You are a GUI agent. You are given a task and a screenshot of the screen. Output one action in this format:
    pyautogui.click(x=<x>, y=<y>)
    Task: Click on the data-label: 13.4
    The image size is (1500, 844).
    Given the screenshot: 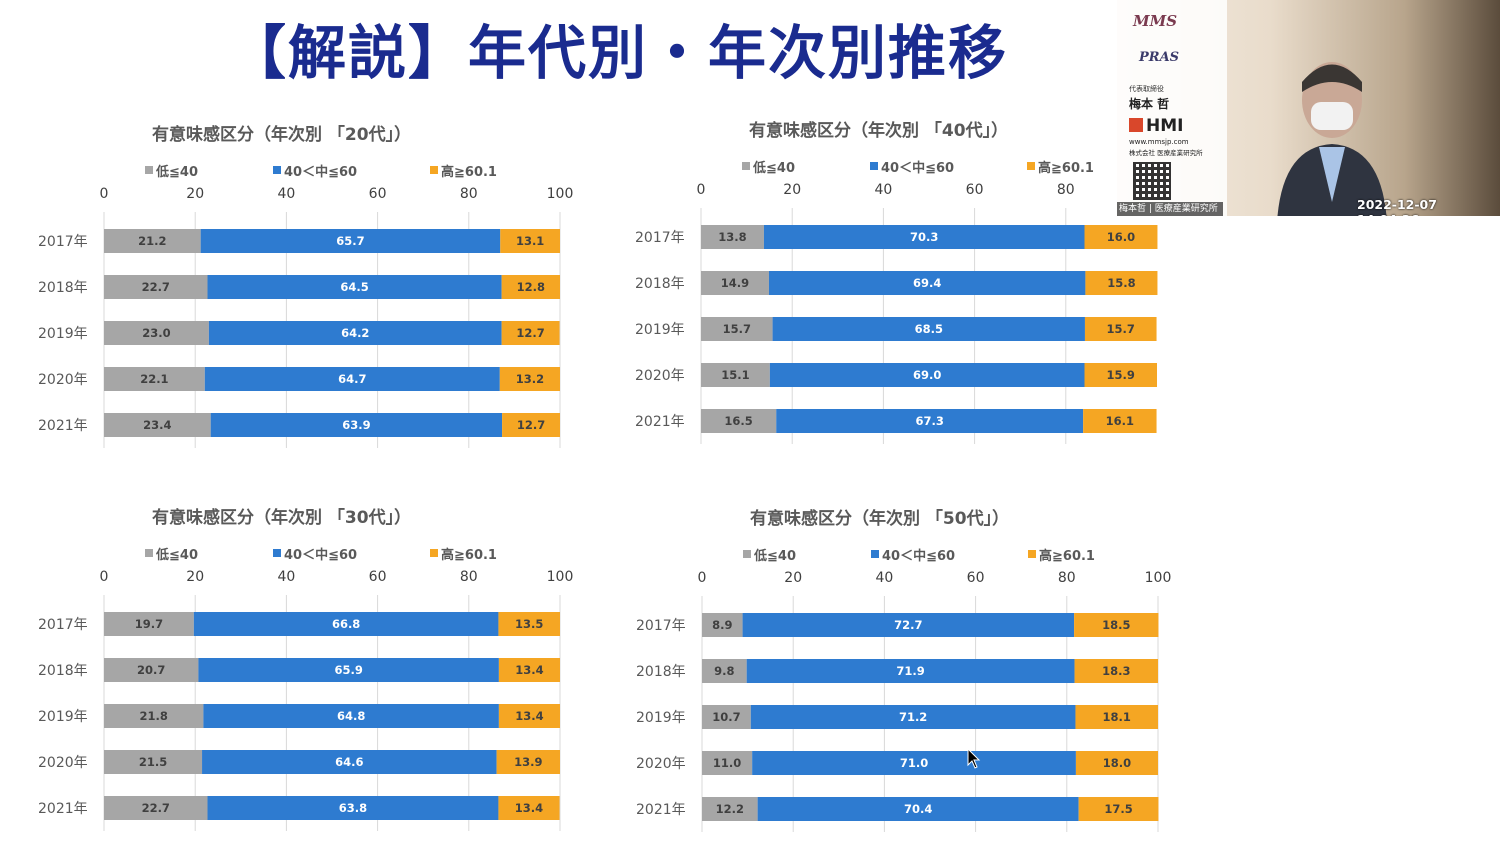 What is the action you would take?
    pyautogui.click(x=529, y=716)
    